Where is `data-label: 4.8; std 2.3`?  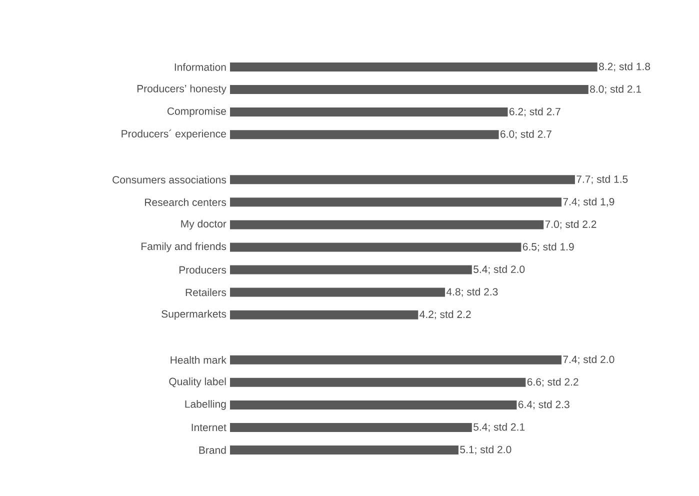
data-label: 4.8; std 2.3 is located at coordinates (472, 292).